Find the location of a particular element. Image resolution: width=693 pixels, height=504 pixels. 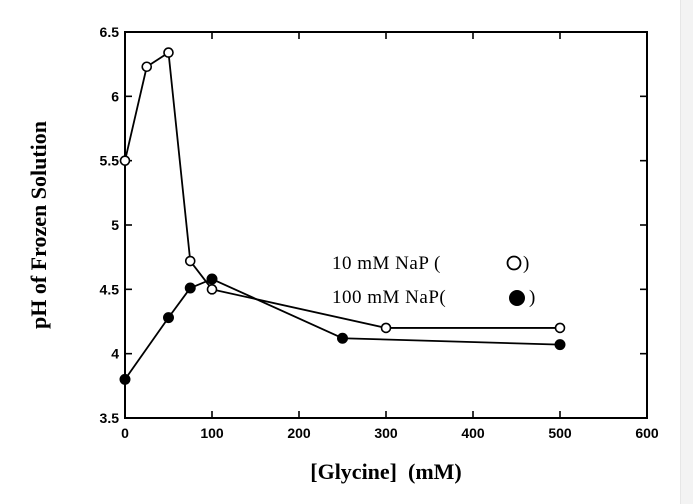

y-tick-label: 5 is located at coordinates (115, 225).